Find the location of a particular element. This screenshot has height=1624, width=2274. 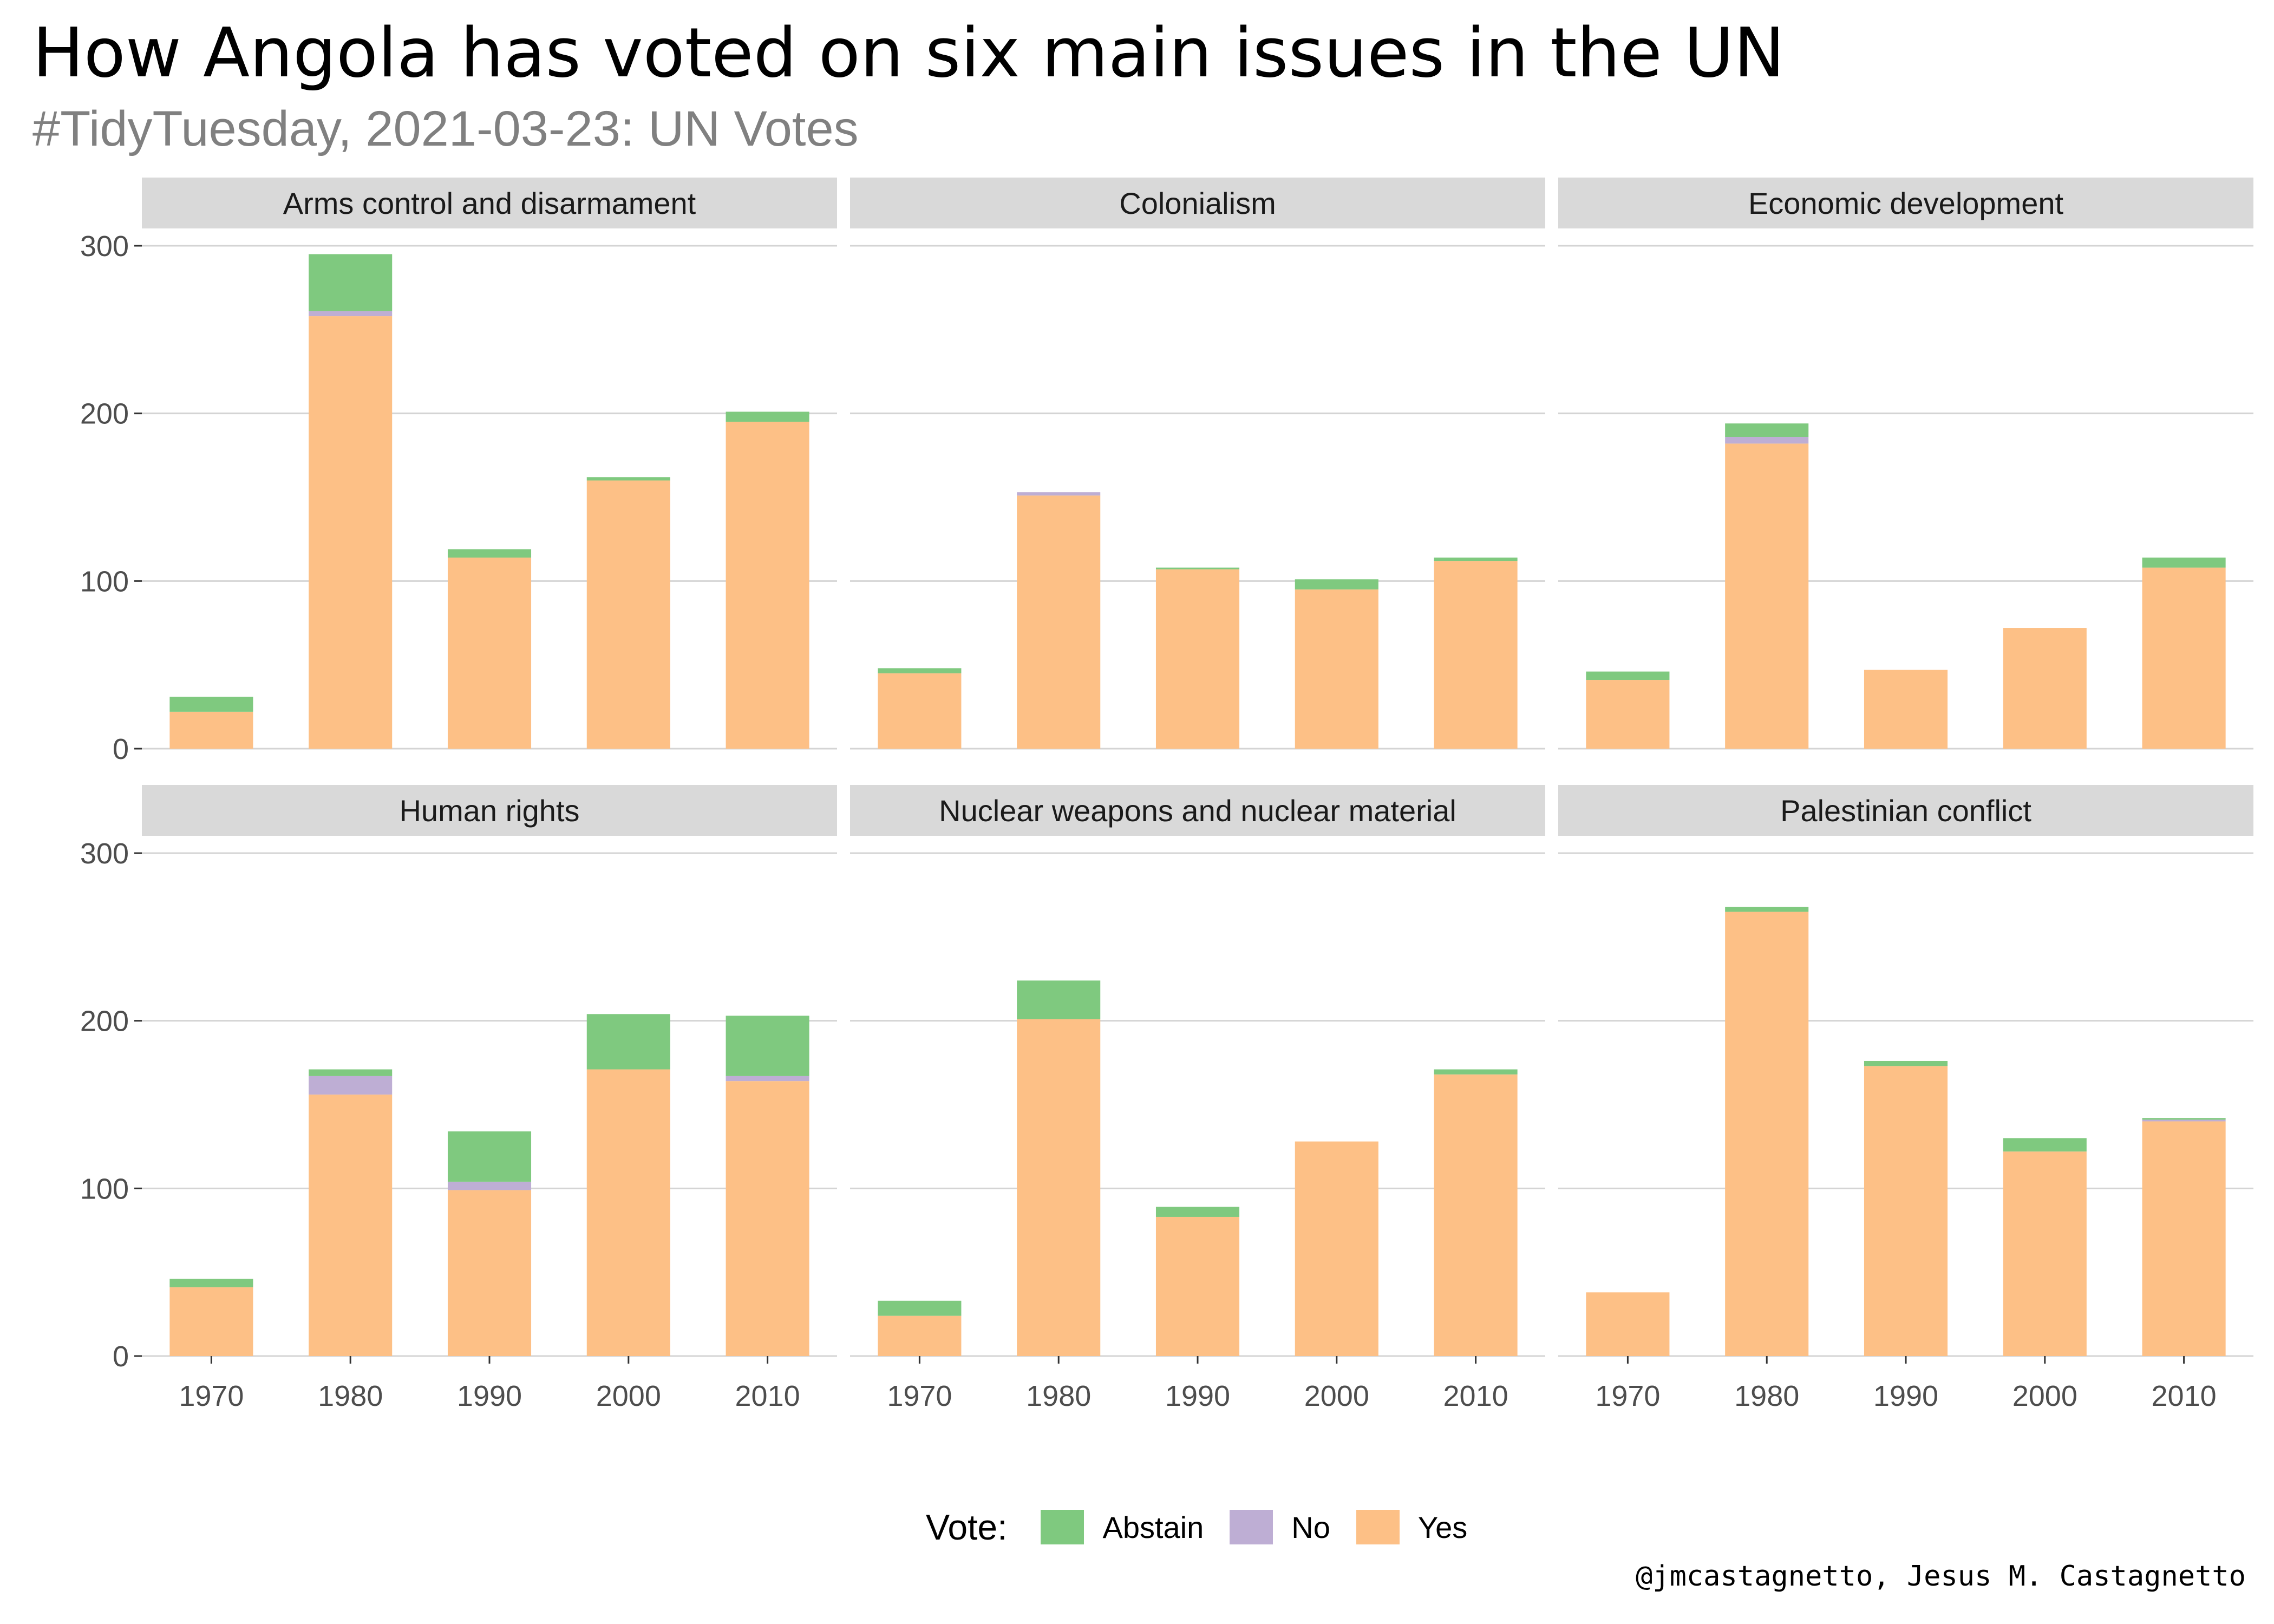

bar-palestinian-conflict-1980-yes is located at coordinates (1767, 1134).